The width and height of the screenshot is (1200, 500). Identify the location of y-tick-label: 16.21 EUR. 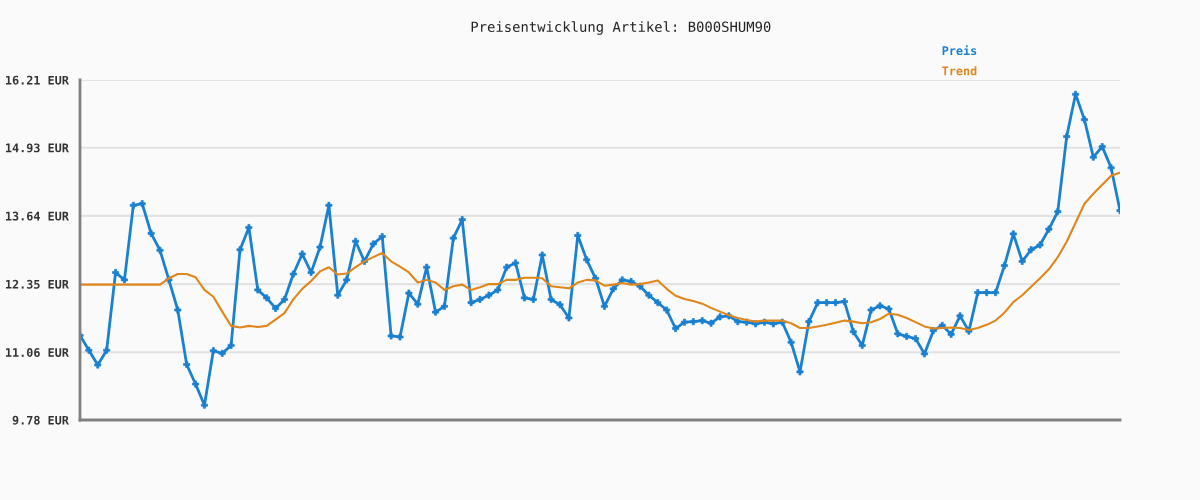
(37, 80).